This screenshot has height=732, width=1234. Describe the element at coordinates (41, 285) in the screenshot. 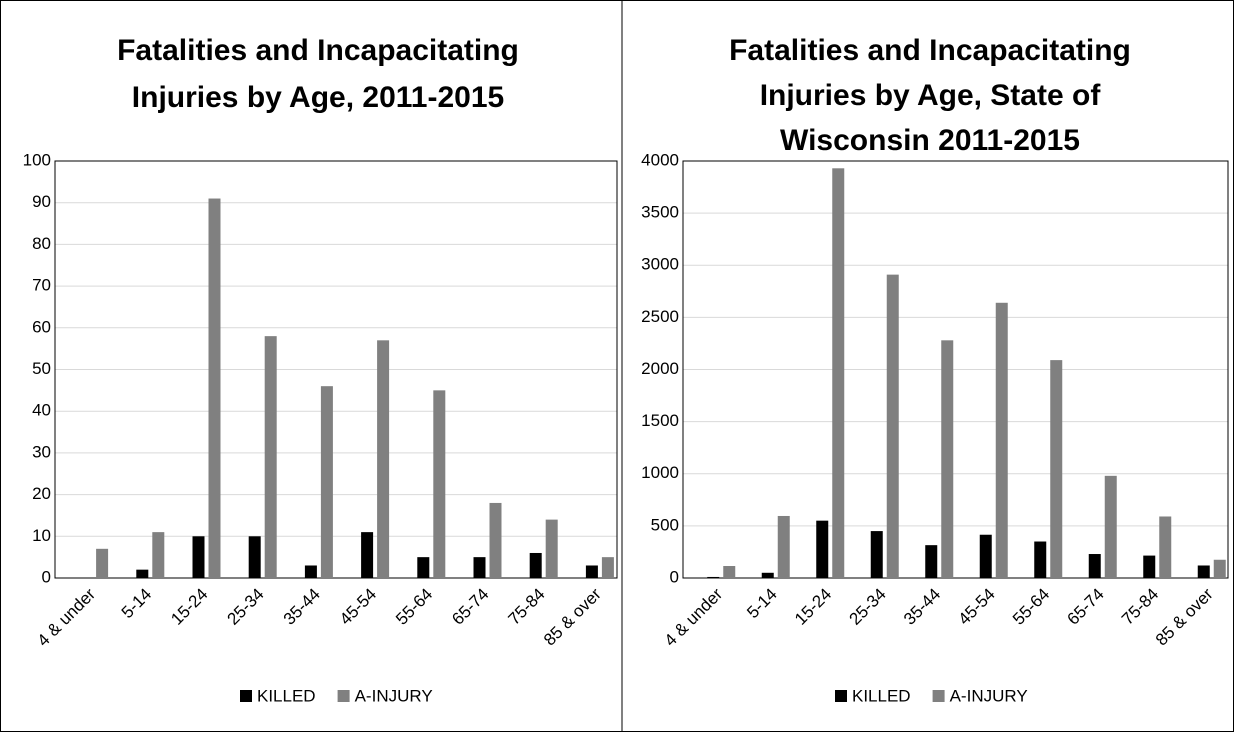

I see `y-tick-label: 70` at that location.